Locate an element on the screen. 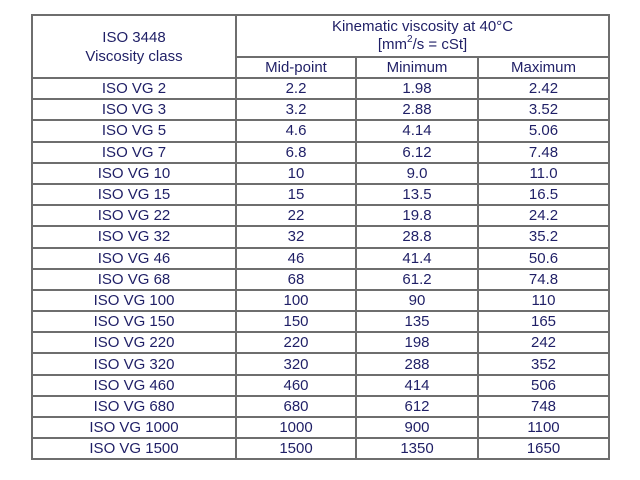 The height and width of the screenshot is (480, 640). maximum-cell: 242 is located at coordinates (543, 343).